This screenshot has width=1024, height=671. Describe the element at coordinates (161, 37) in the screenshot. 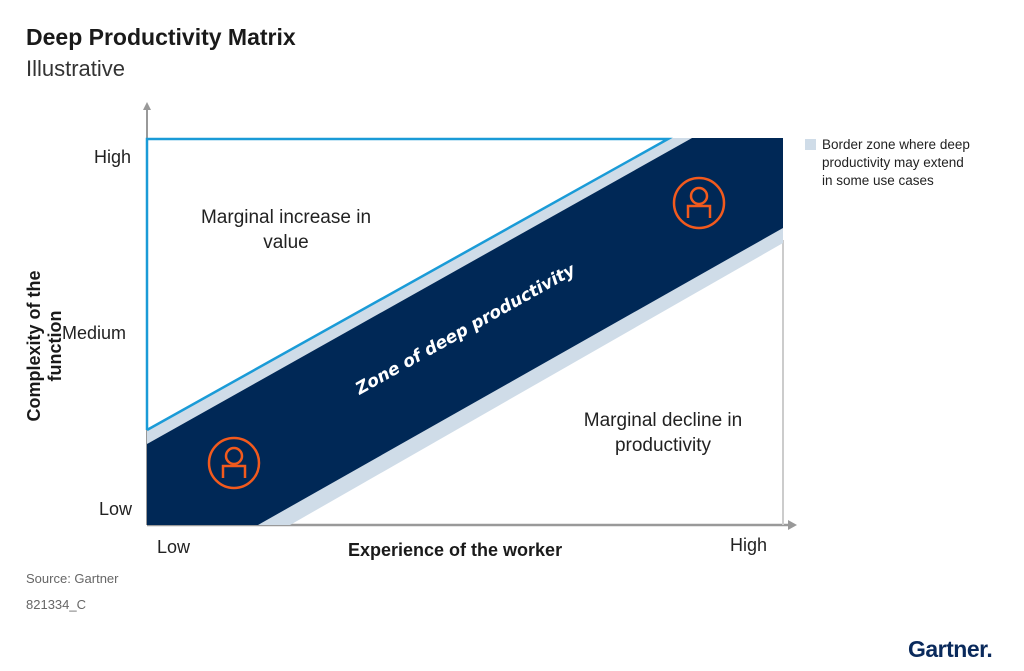

I see `page-title: Deep Productivity Matrix` at that location.